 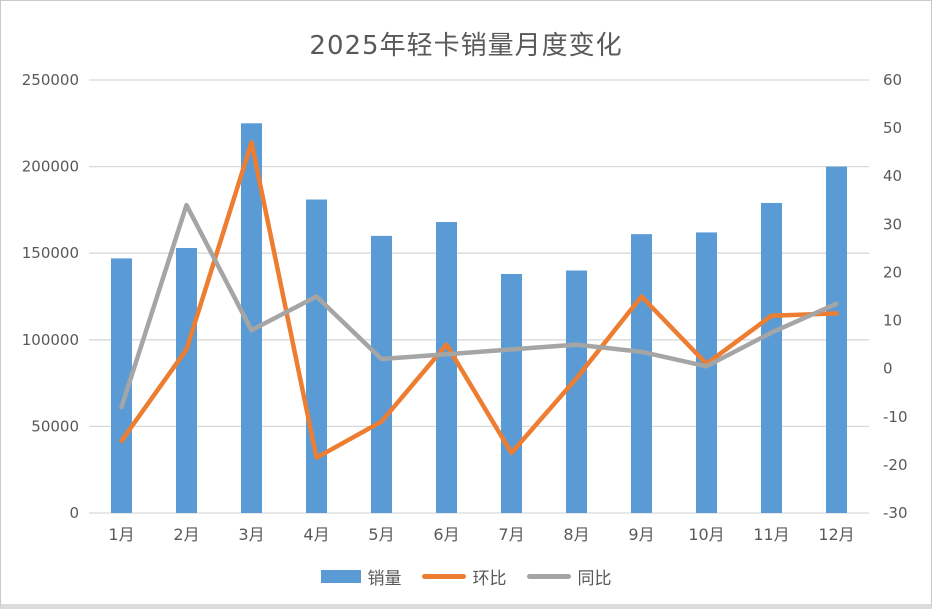 What do you see at coordinates (489, 579) in the screenshot?
I see `legend-label: 环比` at bounding box center [489, 579].